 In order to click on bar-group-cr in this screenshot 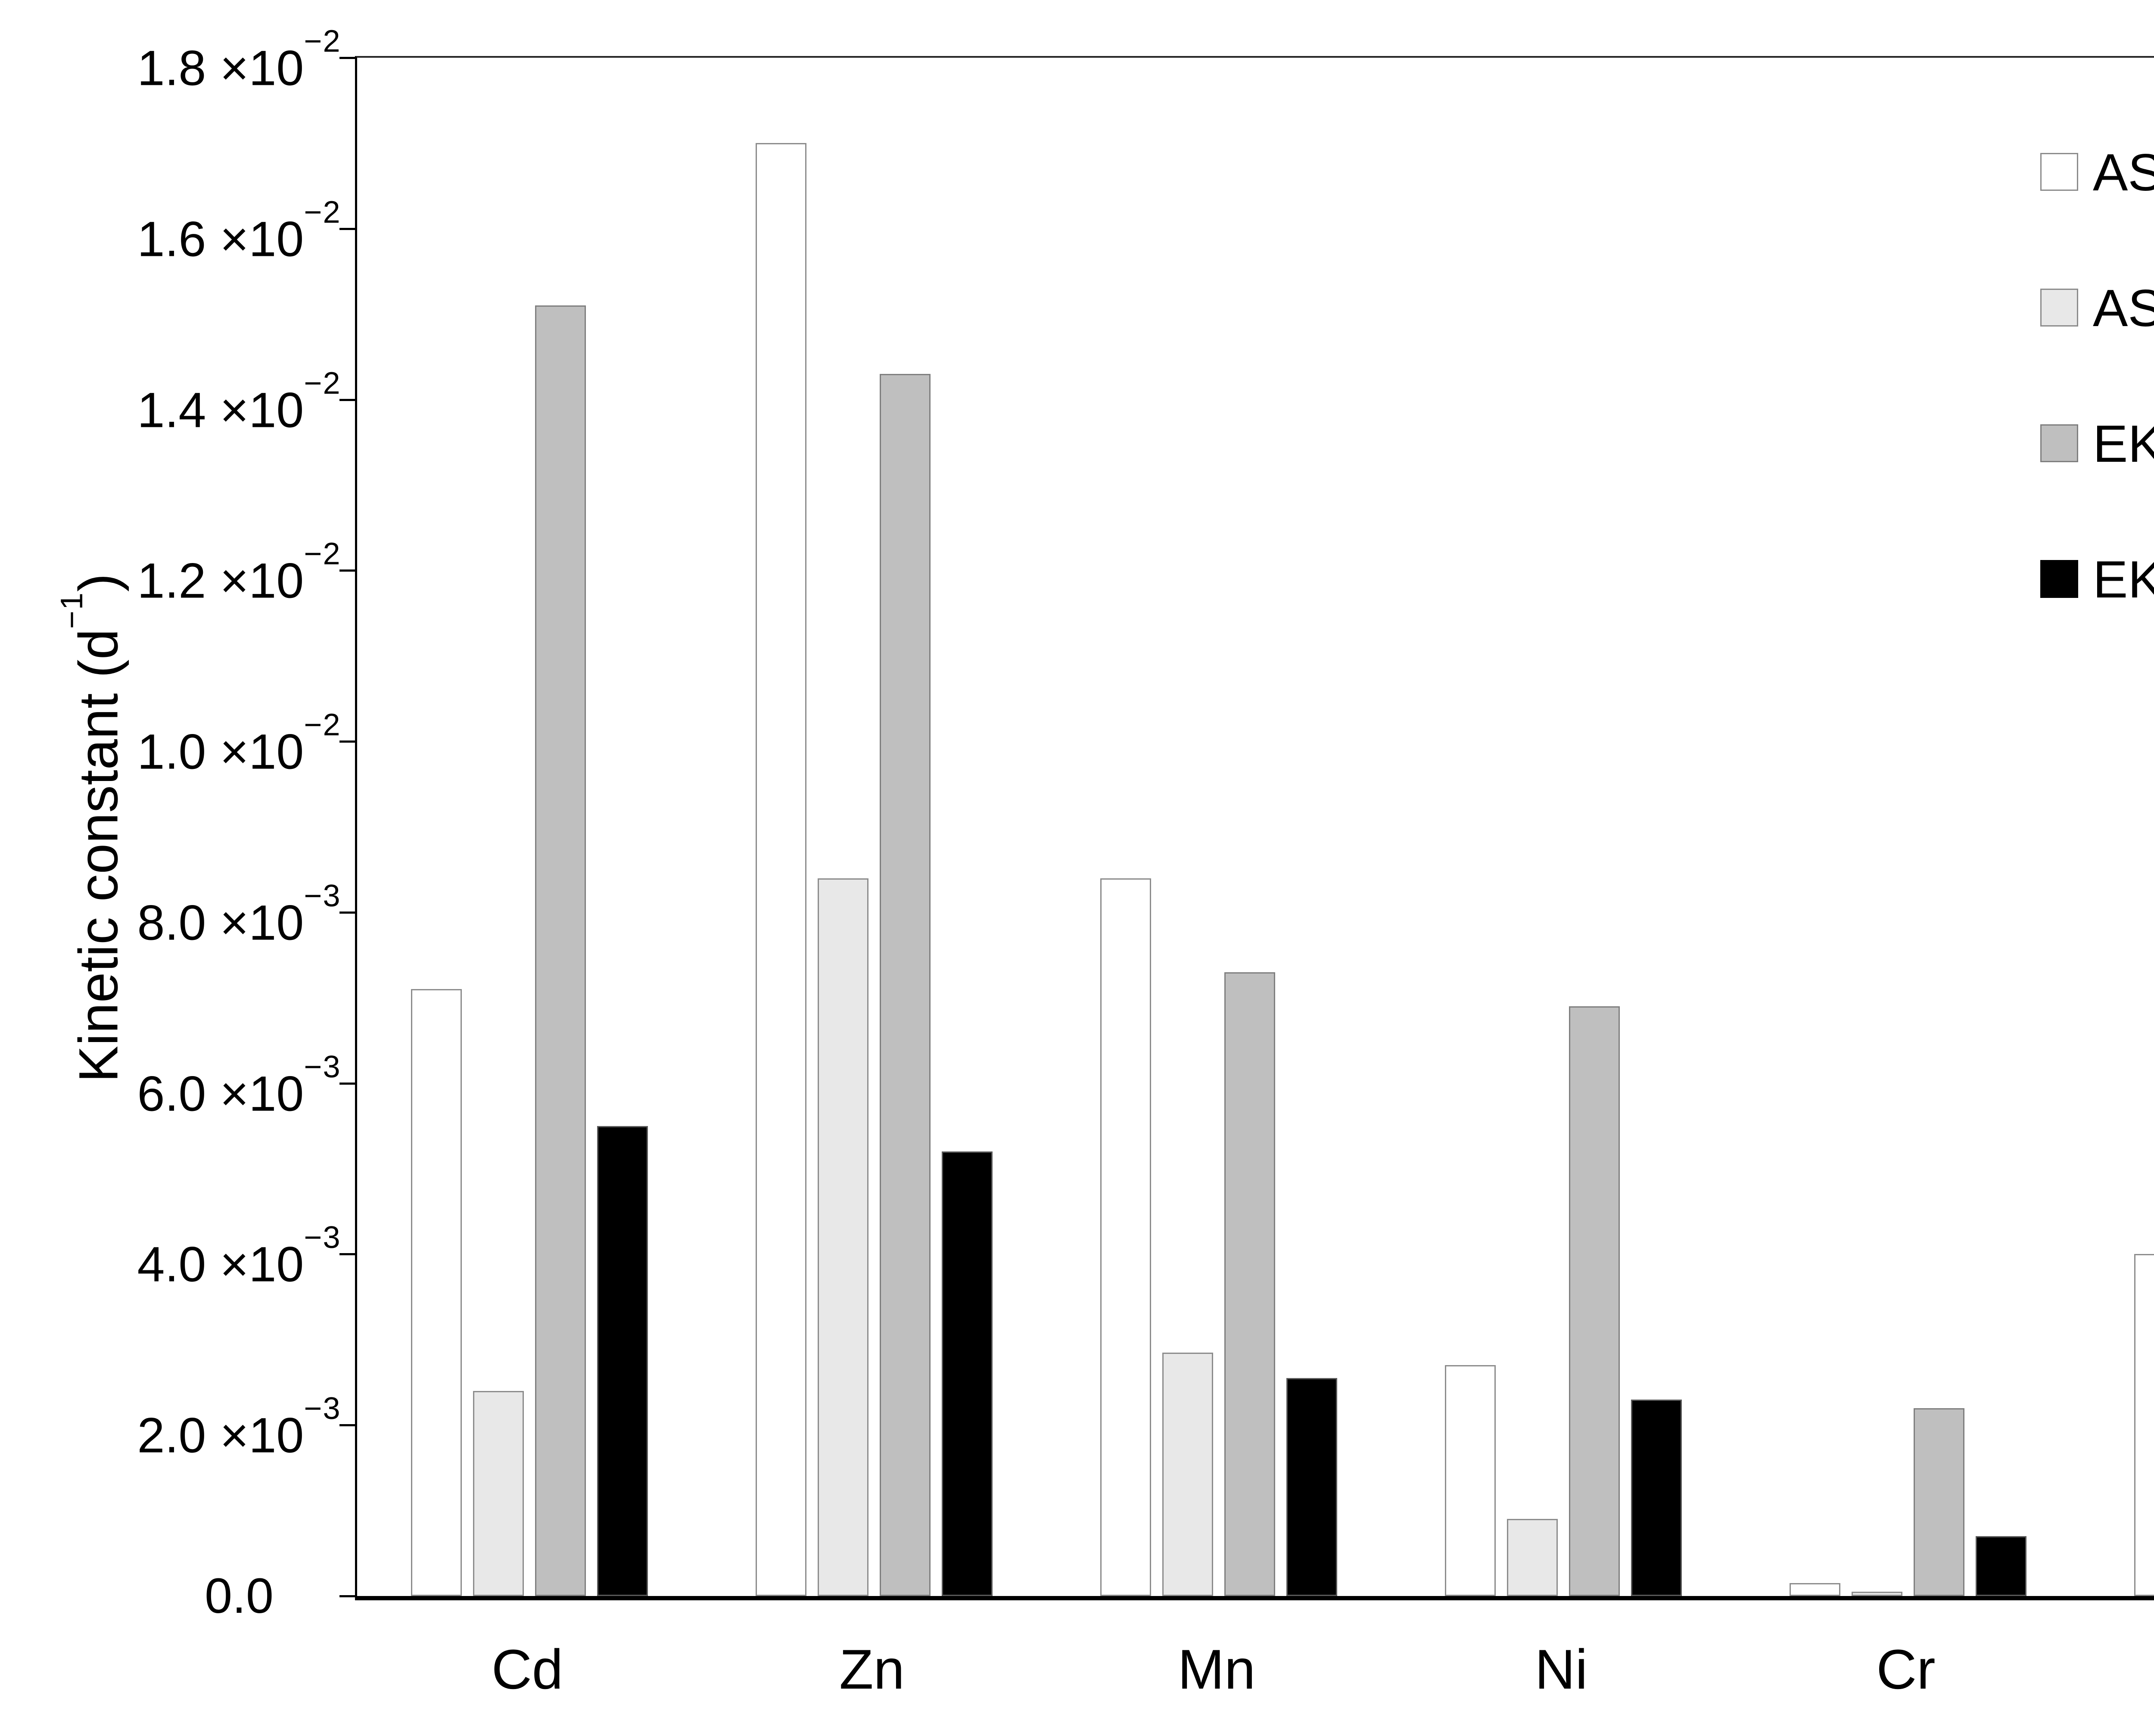, I will do `click(1908, 827)`.